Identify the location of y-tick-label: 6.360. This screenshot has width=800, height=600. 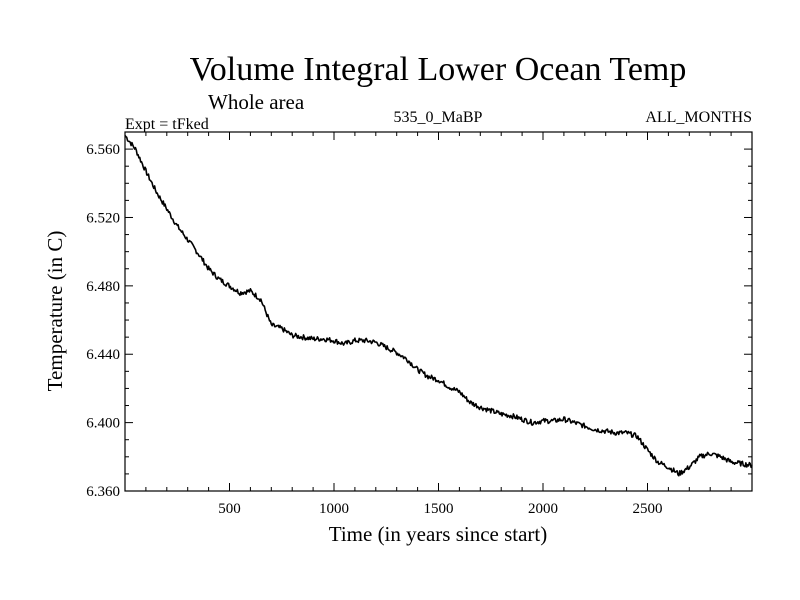
(103, 492).